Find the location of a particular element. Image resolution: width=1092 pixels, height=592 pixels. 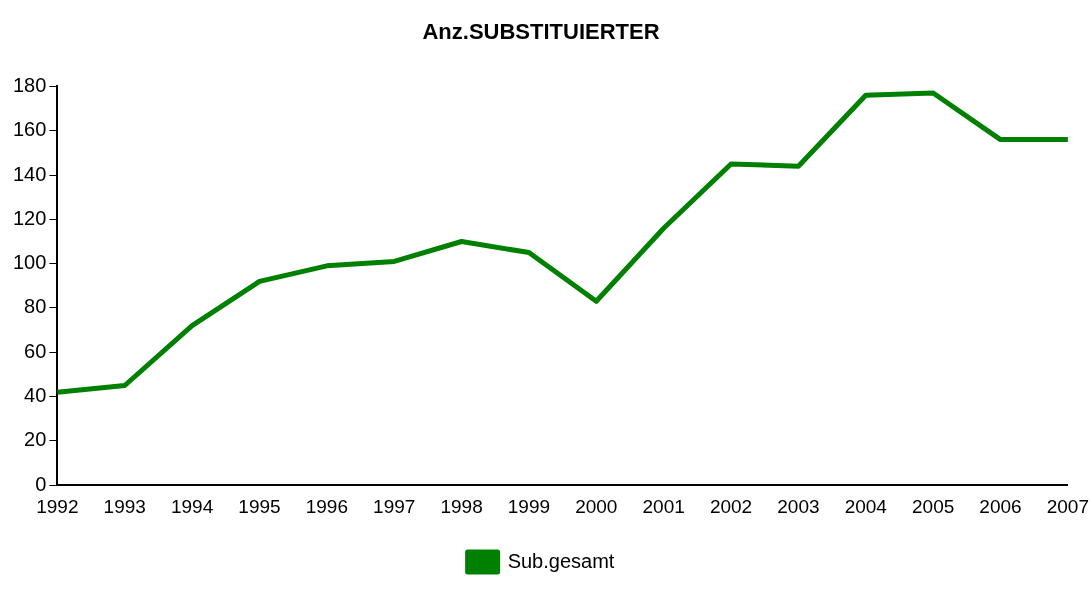

y-tick-label: 80 is located at coordinates (35, 306).